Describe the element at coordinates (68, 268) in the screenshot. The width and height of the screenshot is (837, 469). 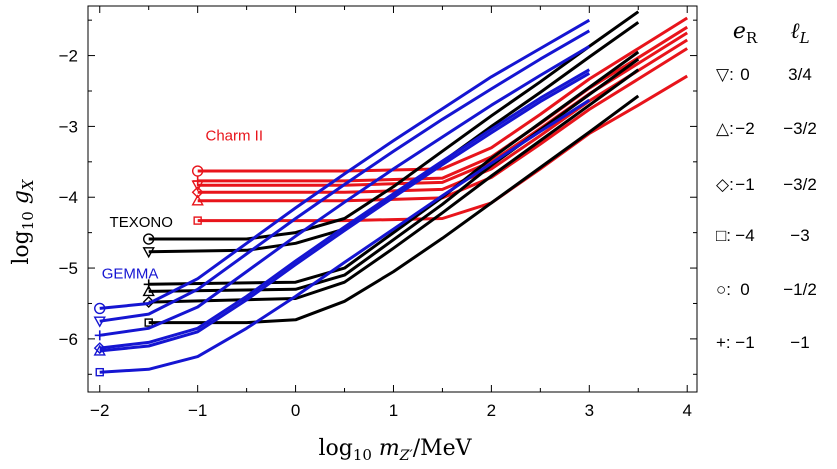
I see `y-tick-label: −5` at that location.